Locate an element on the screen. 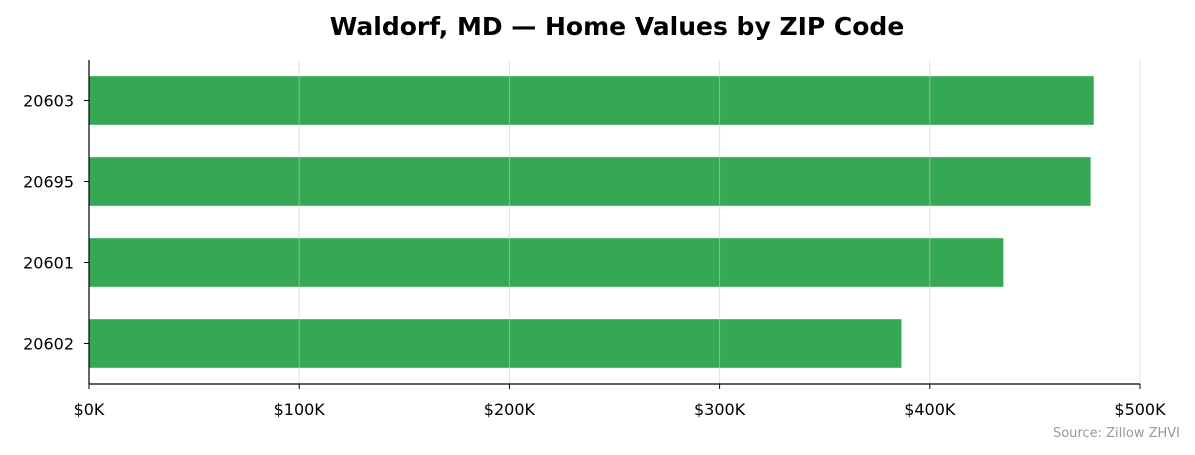  source-note: Source: Zillow ZHVI is located at coordinates (1116, 433).